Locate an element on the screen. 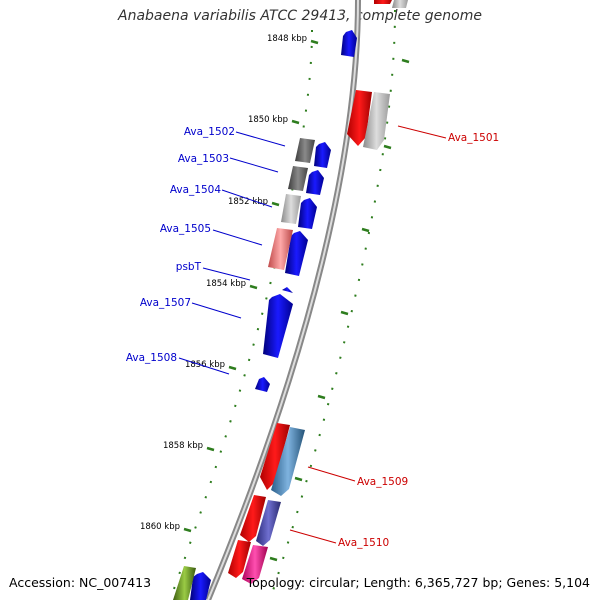  accession-text: Accession: NC_007413 is located at coordinates (80, 582).